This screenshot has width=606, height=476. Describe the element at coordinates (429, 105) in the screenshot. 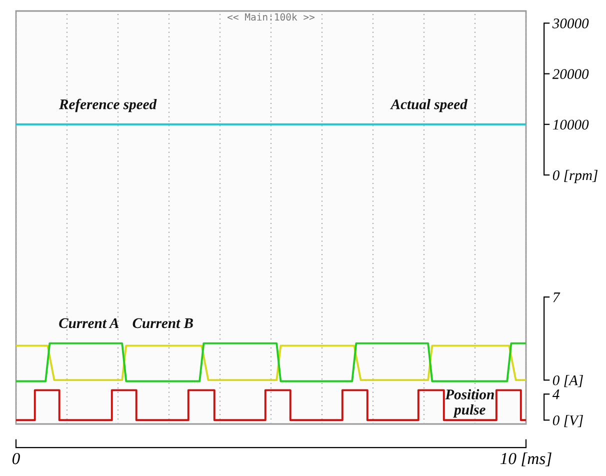

I see `annotation: Actual speed` at that location.